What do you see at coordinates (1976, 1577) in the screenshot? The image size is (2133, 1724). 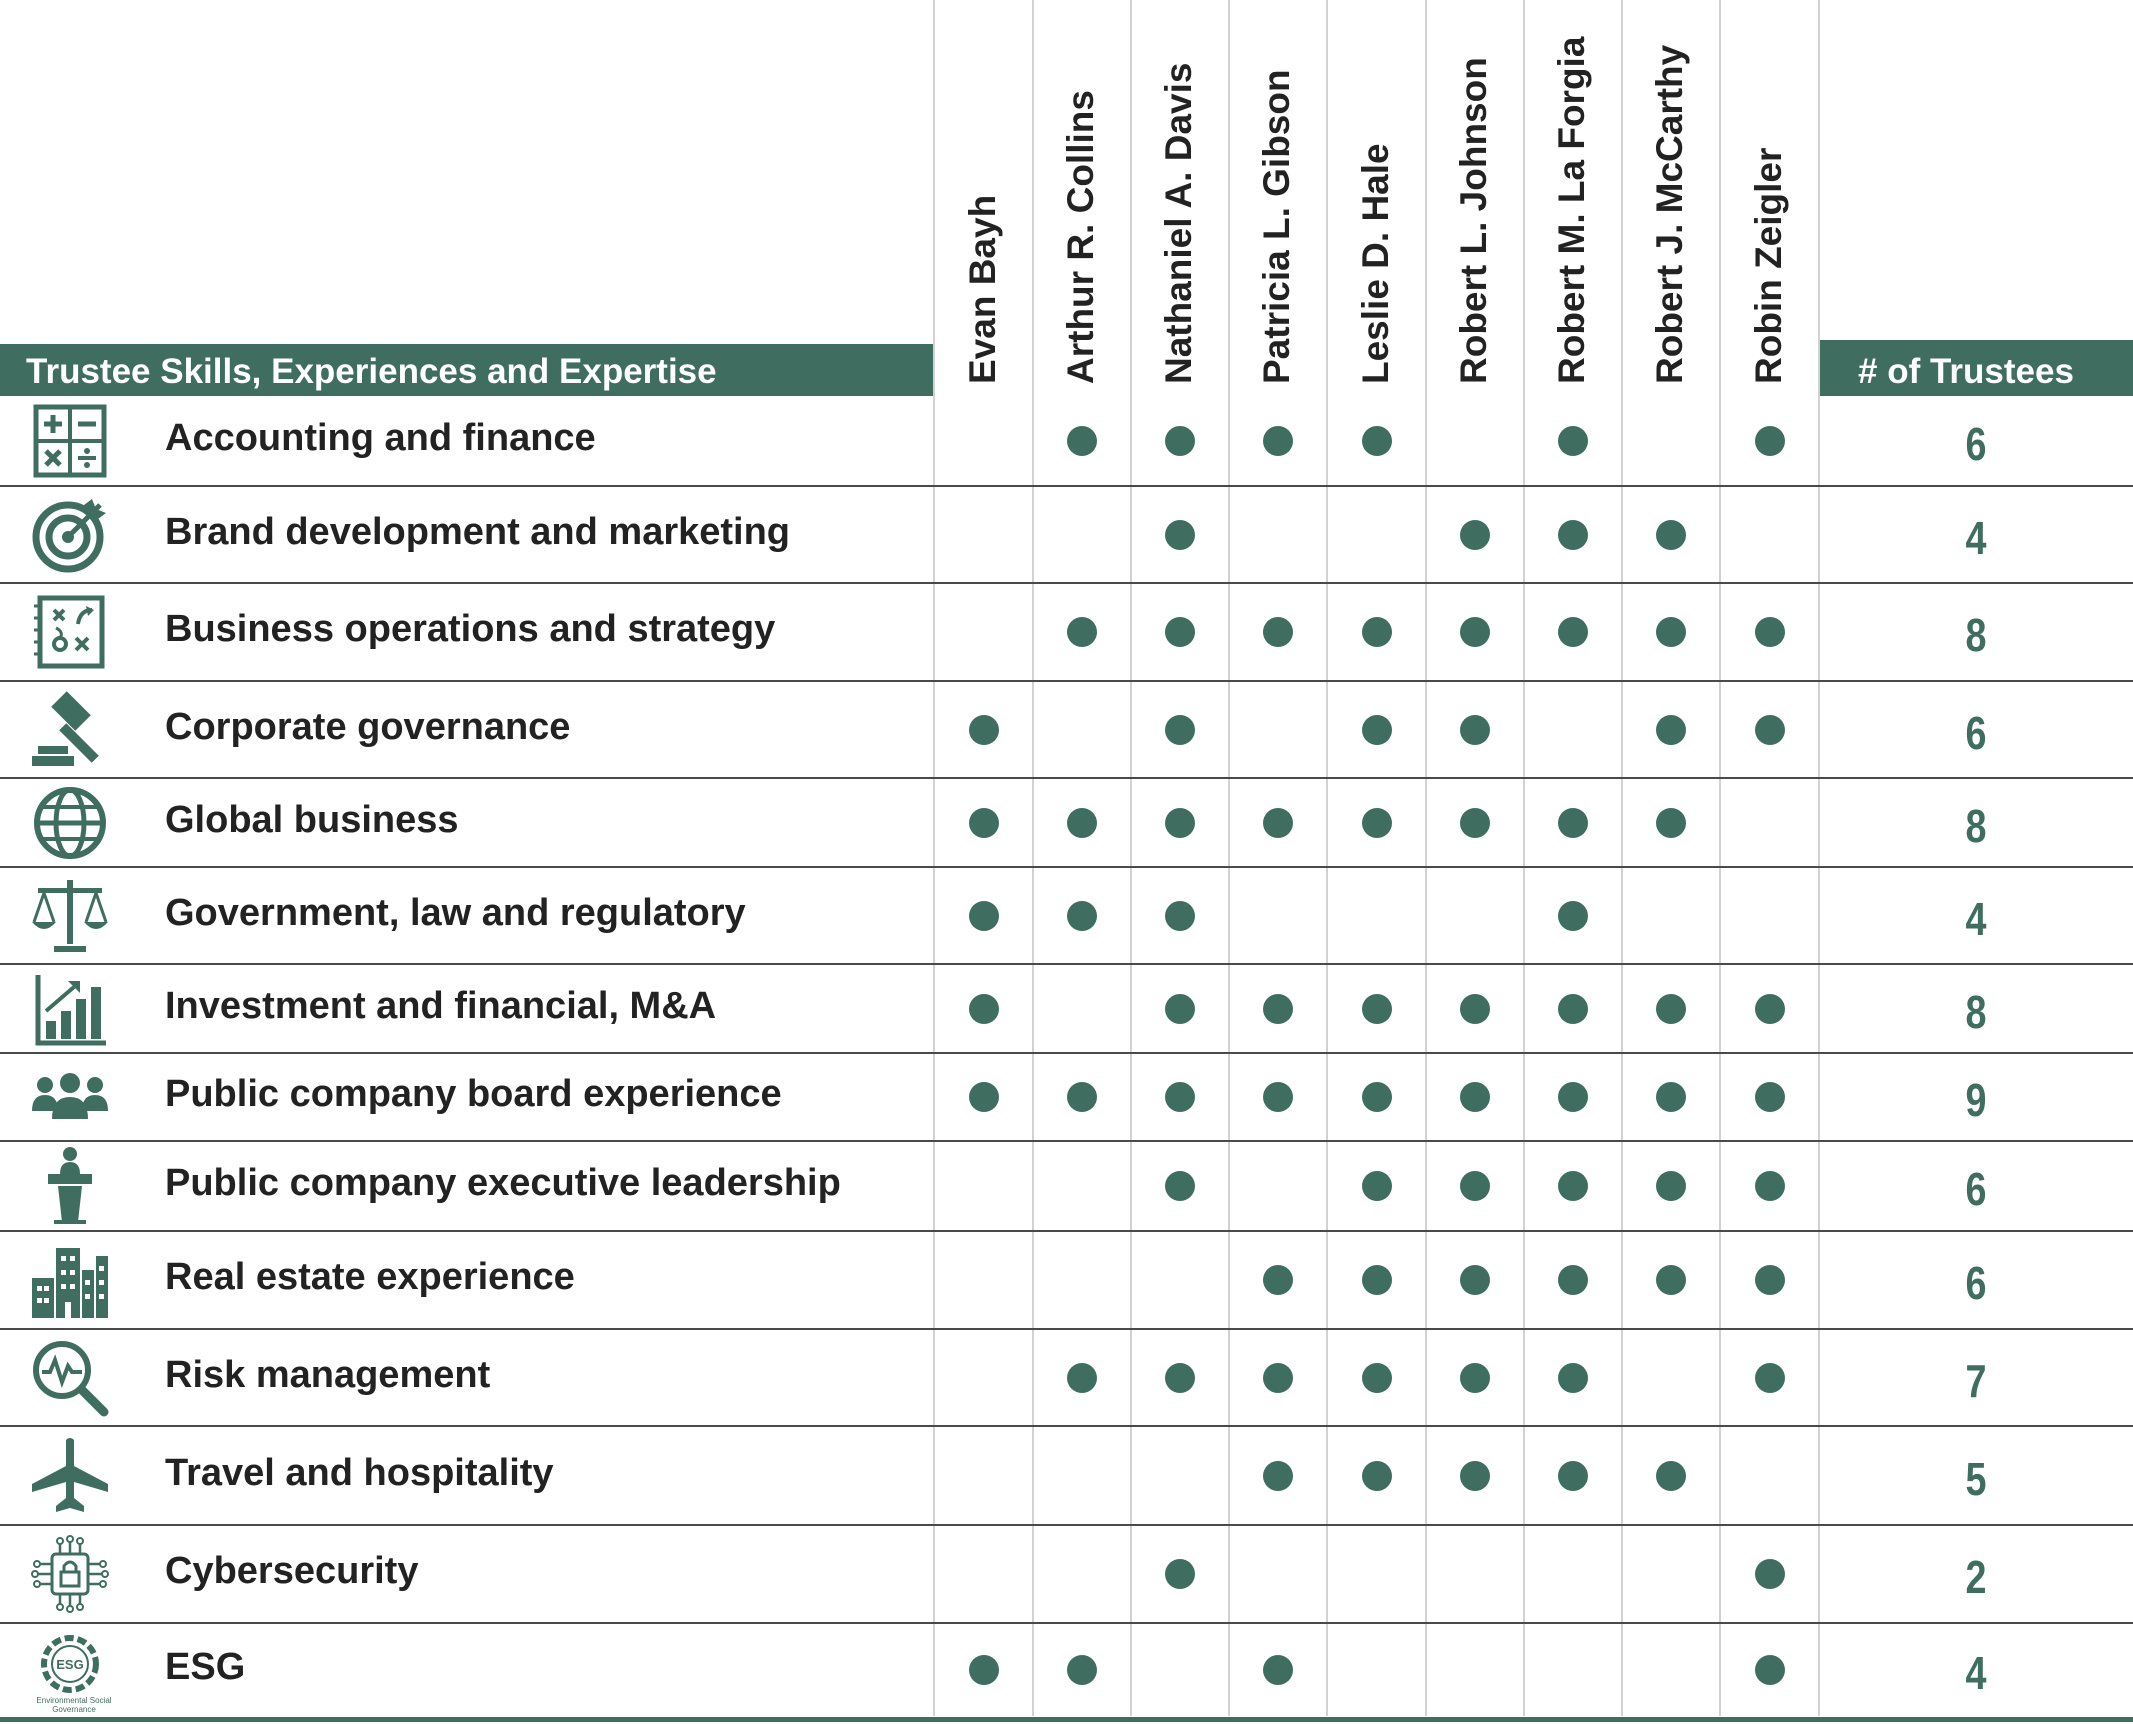 I see `trustee-count: 2` at bounding box center [1976, 1577].